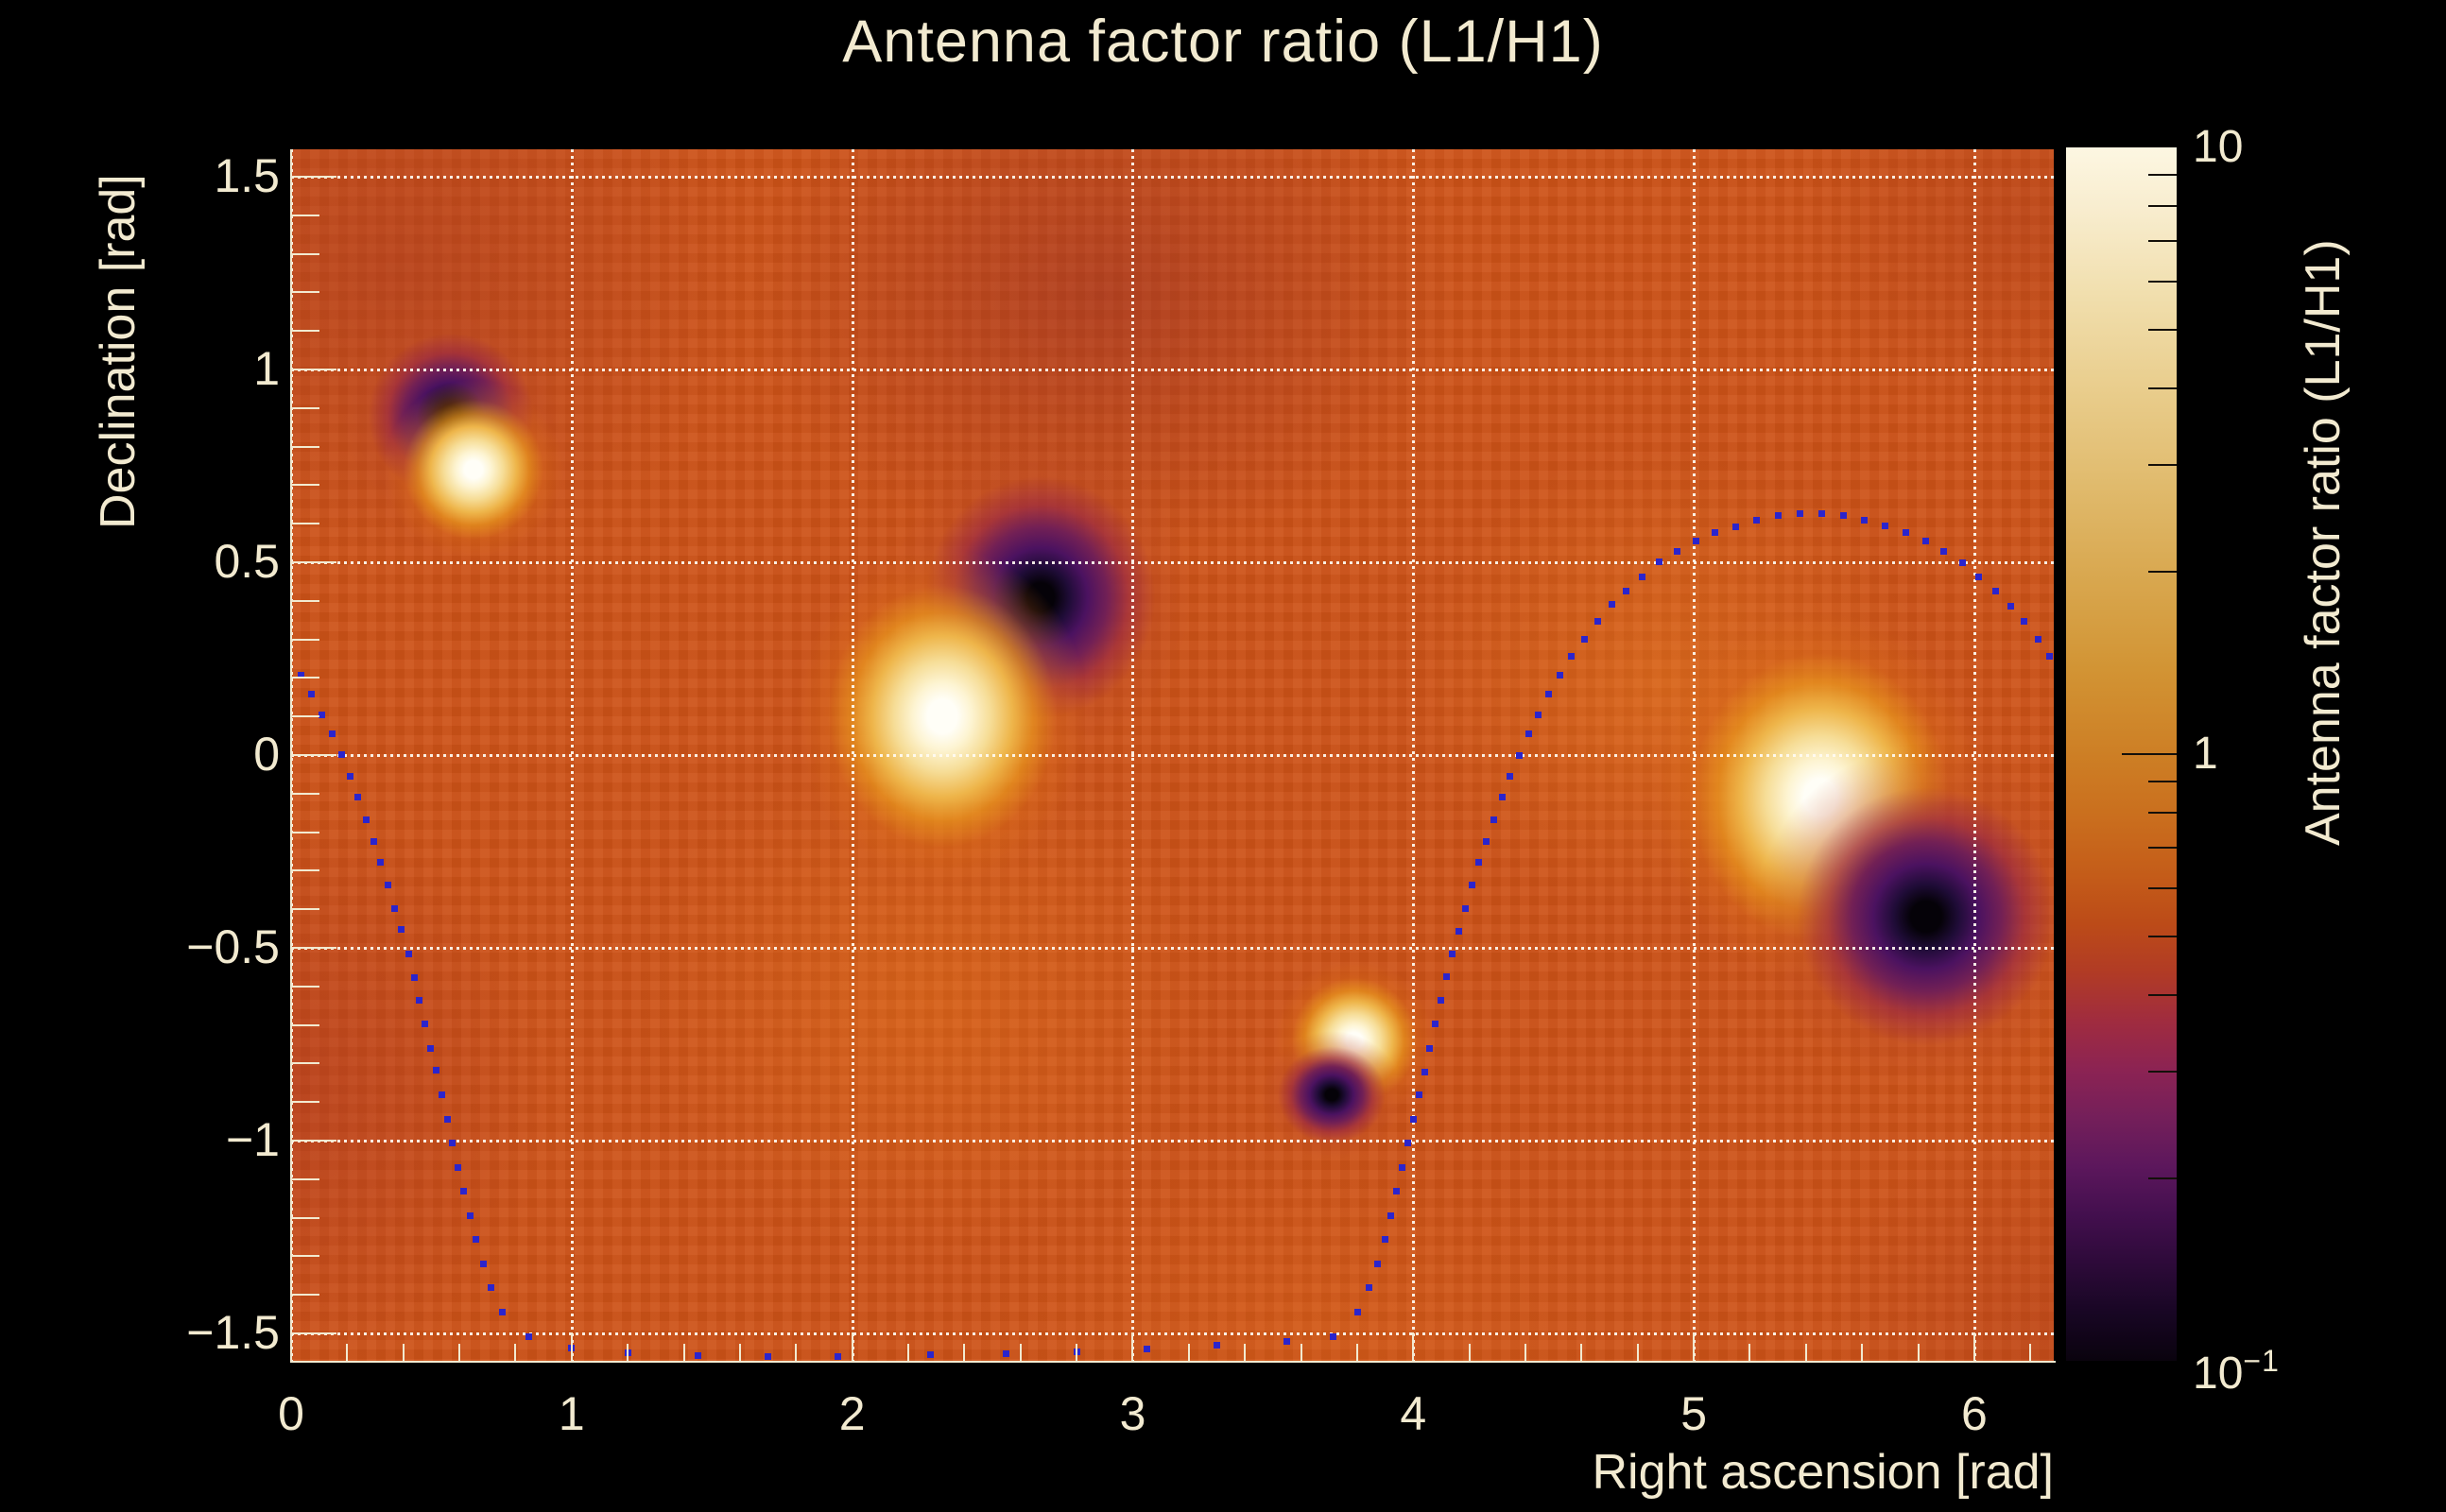  What do you see at coordinates (1332, 1094) in the screenshot?
I see `hotspot-minimum` at bounding box center [1332, 1094].